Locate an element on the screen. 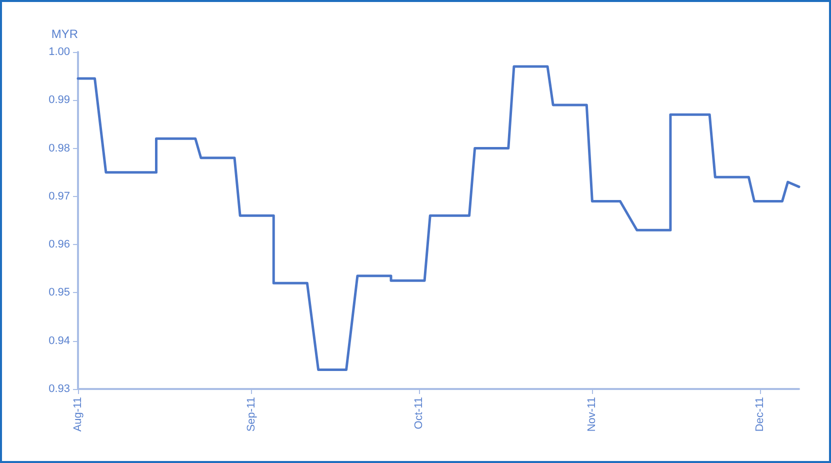 The image size is (831, 463). y-tick-label: 0.94 is located at coordinates (59, 340).